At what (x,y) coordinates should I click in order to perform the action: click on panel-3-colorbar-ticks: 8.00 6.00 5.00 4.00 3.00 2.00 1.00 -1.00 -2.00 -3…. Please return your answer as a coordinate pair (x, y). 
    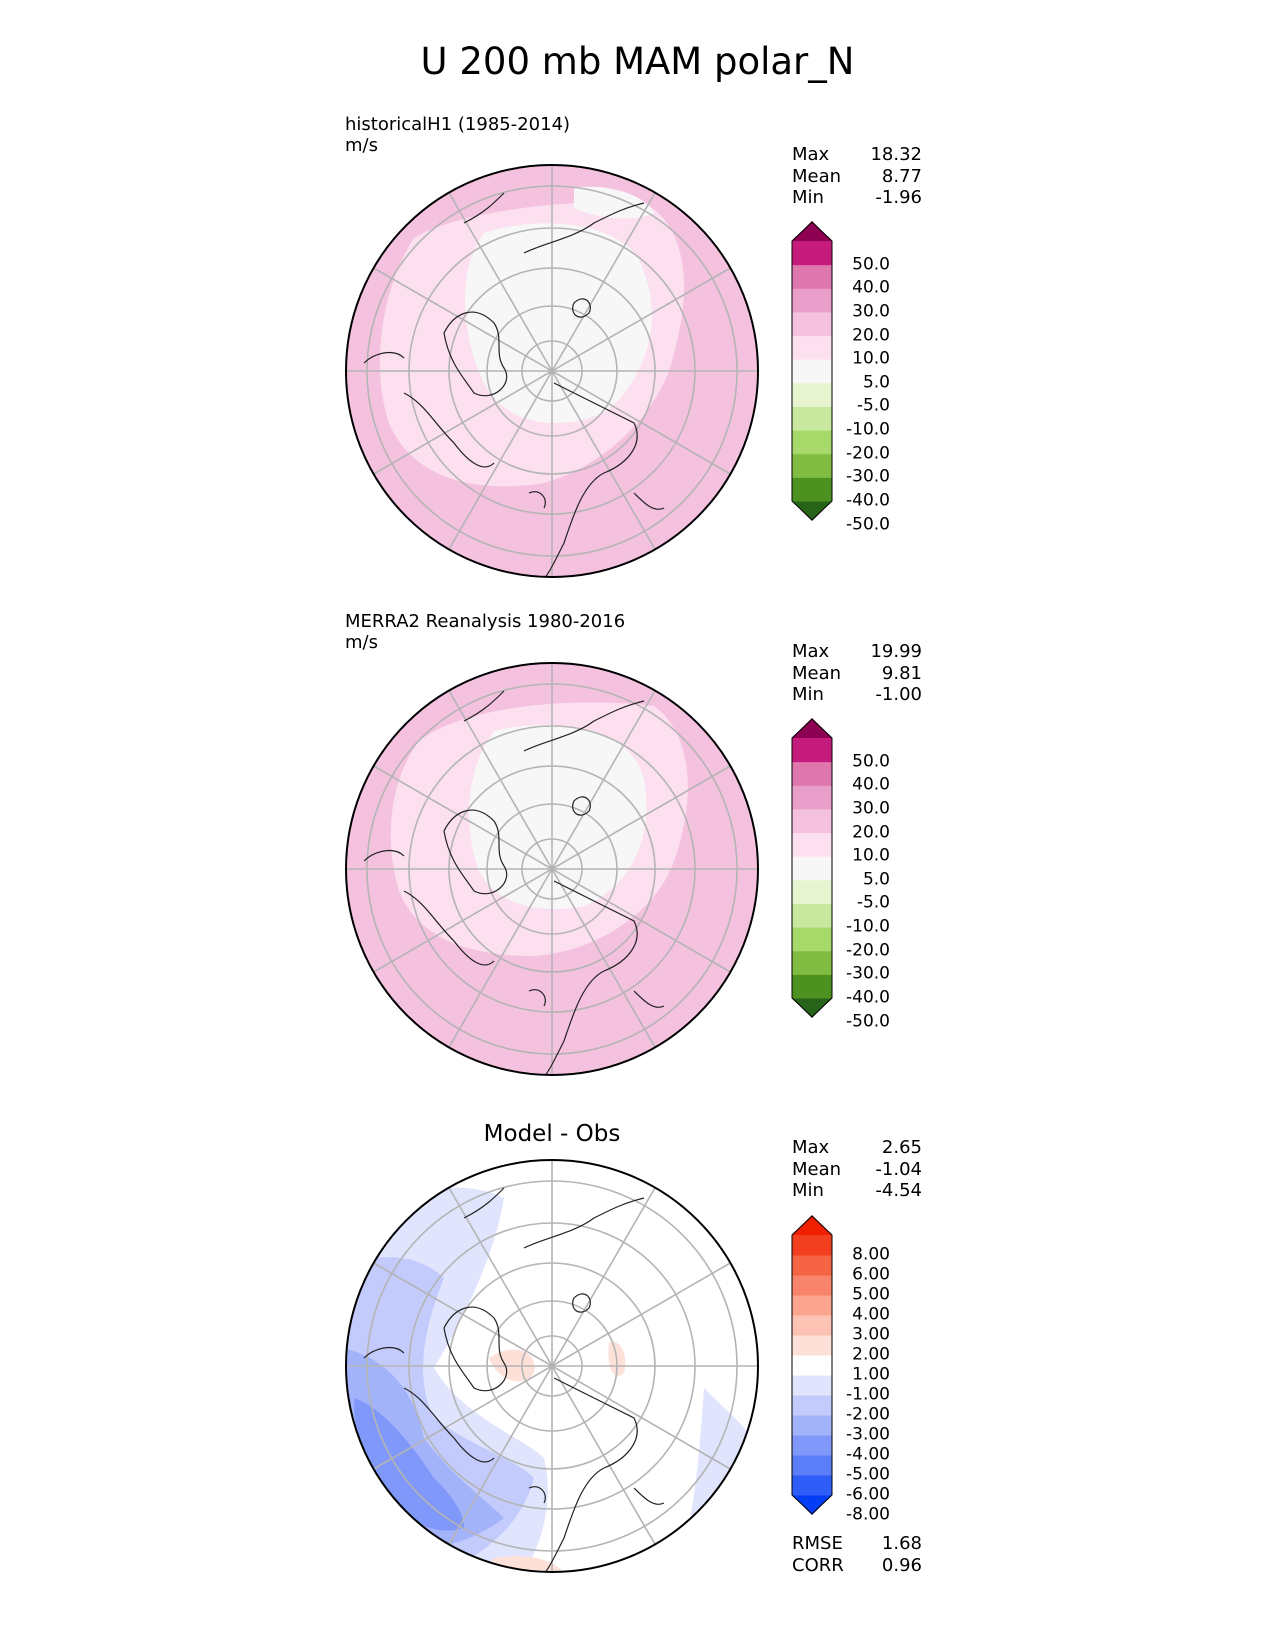
    Looking at the image, I should click on (835, 1369).